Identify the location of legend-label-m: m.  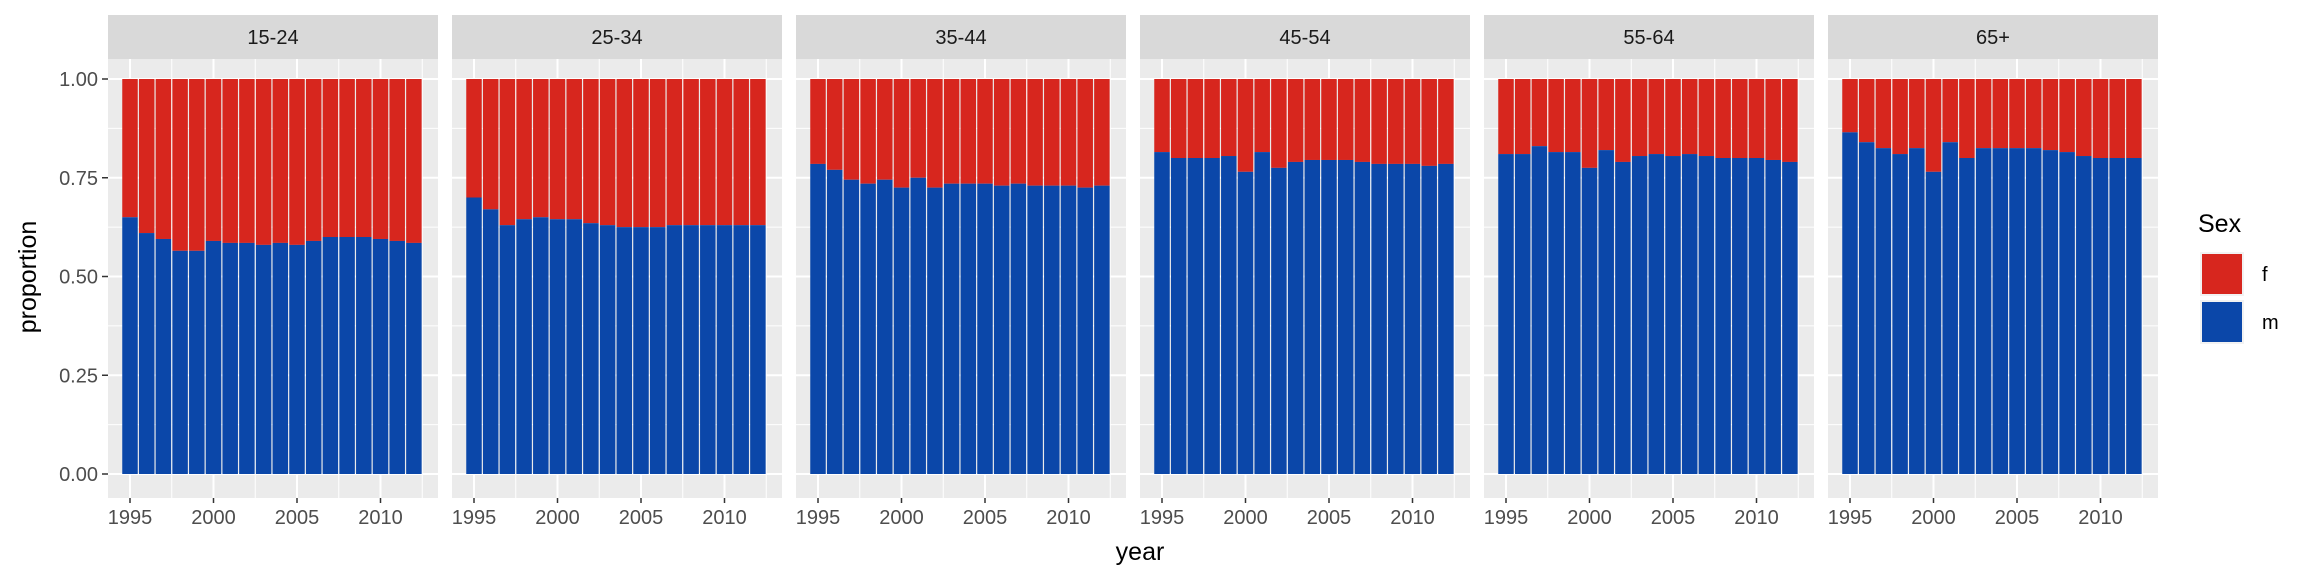
(2270, 323).